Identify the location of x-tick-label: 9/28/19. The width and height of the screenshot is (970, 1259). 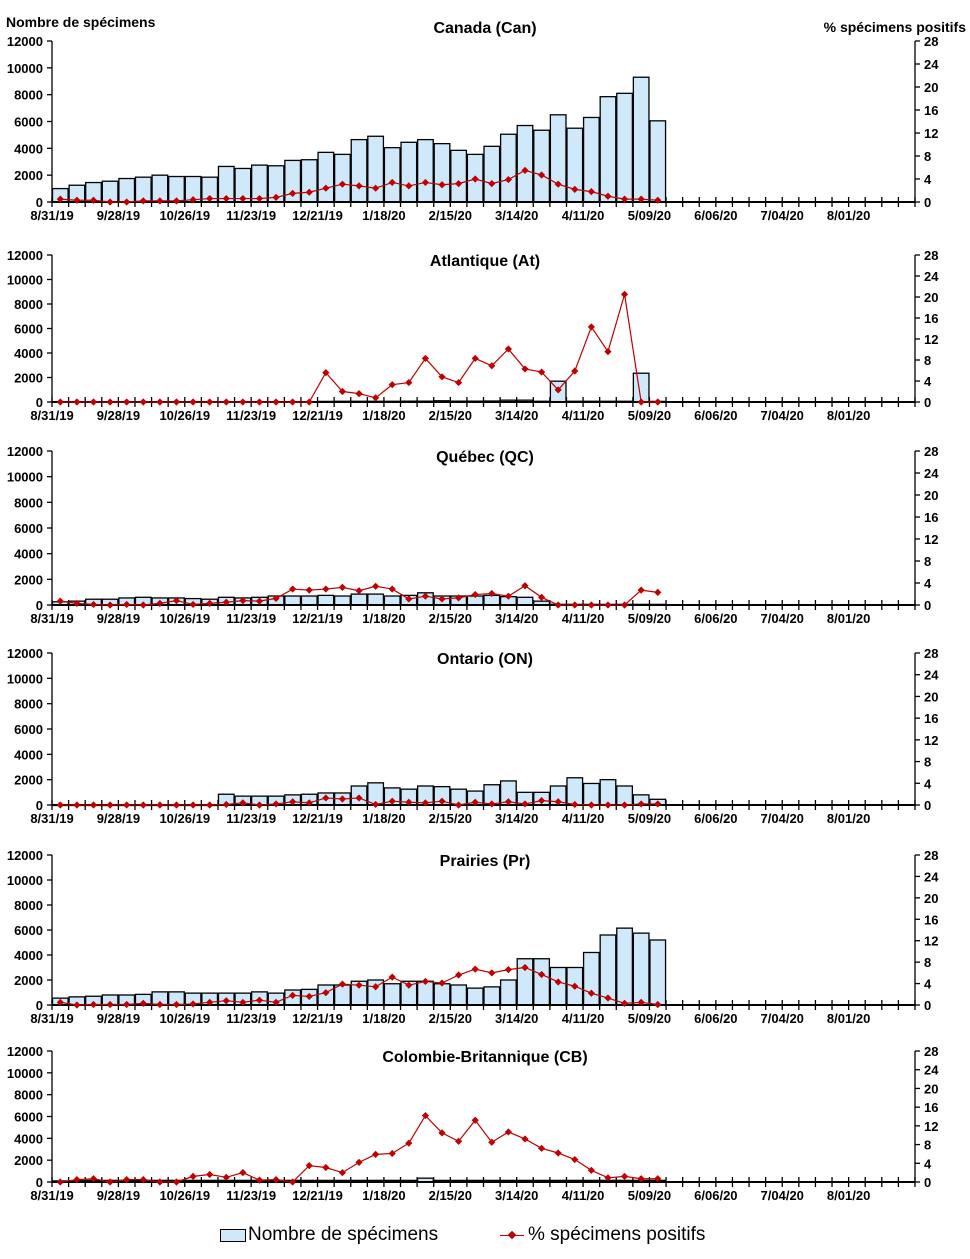
(118, 618).